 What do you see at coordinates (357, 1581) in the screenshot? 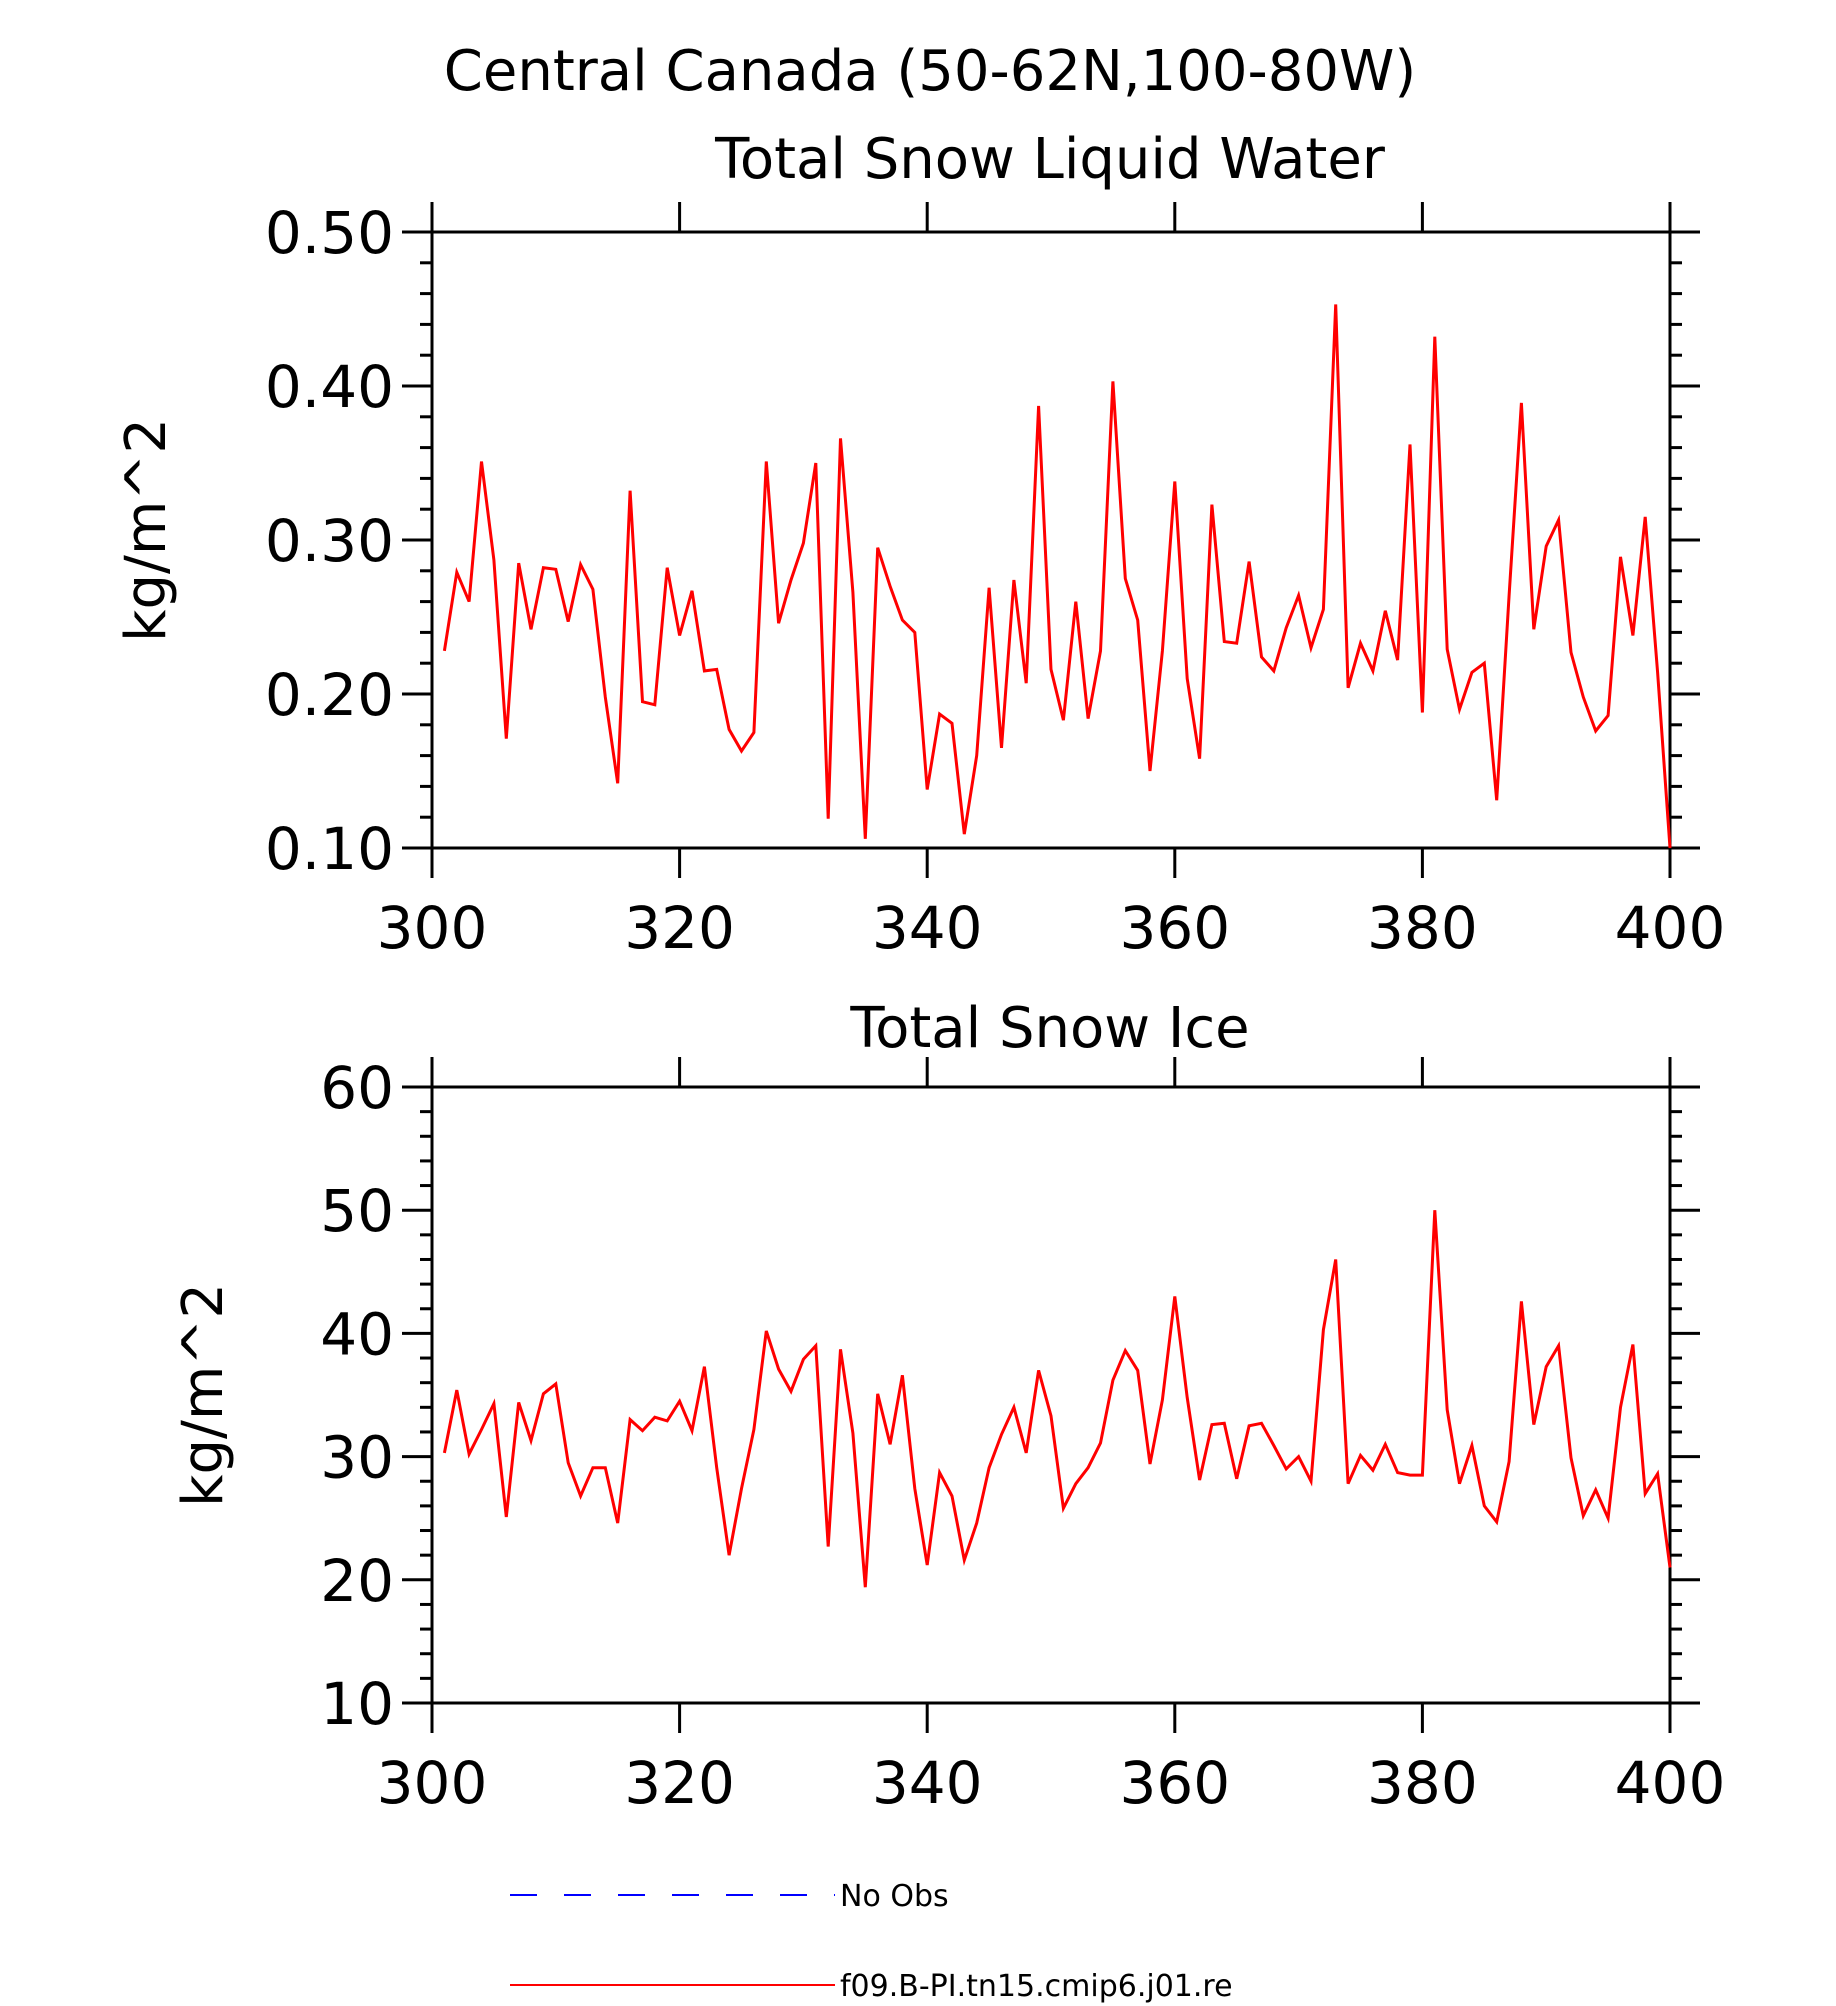
I see `y-tick-label: 20` at bounding box center [357, 1581].